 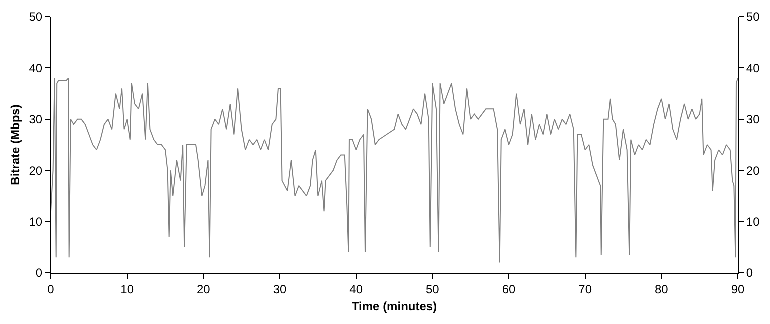 What do you see at coordinates (753, 68) in the screenshot?
I see `y2-tick-label: 40` at bounding box center [753, 68].